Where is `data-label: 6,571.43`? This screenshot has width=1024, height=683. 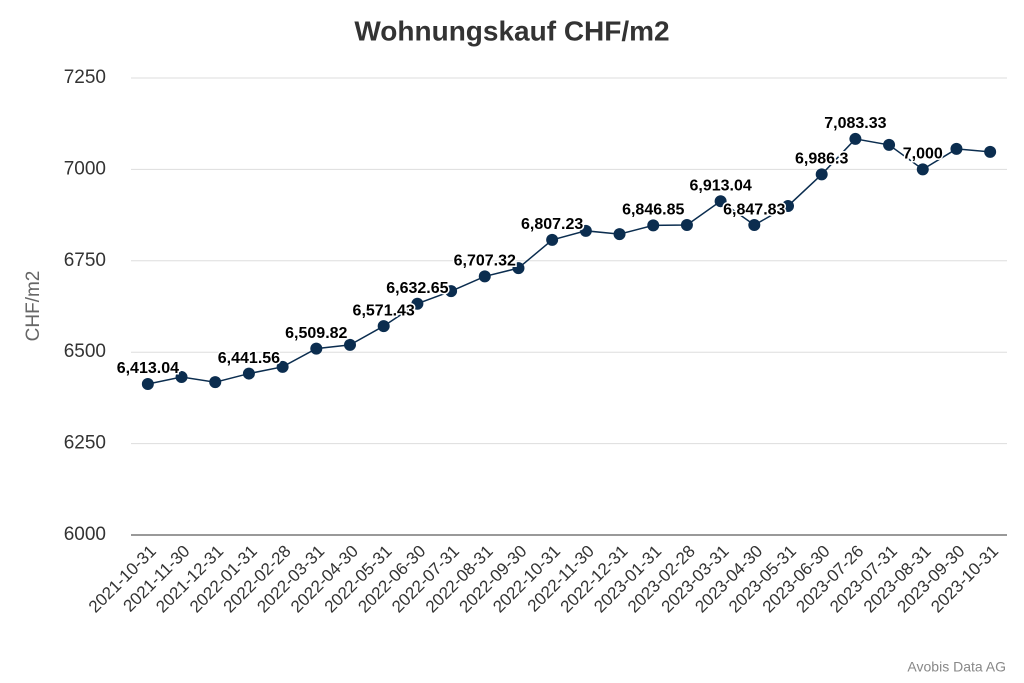
data-label: 6,571.43 is located at coordinates (384, 310).